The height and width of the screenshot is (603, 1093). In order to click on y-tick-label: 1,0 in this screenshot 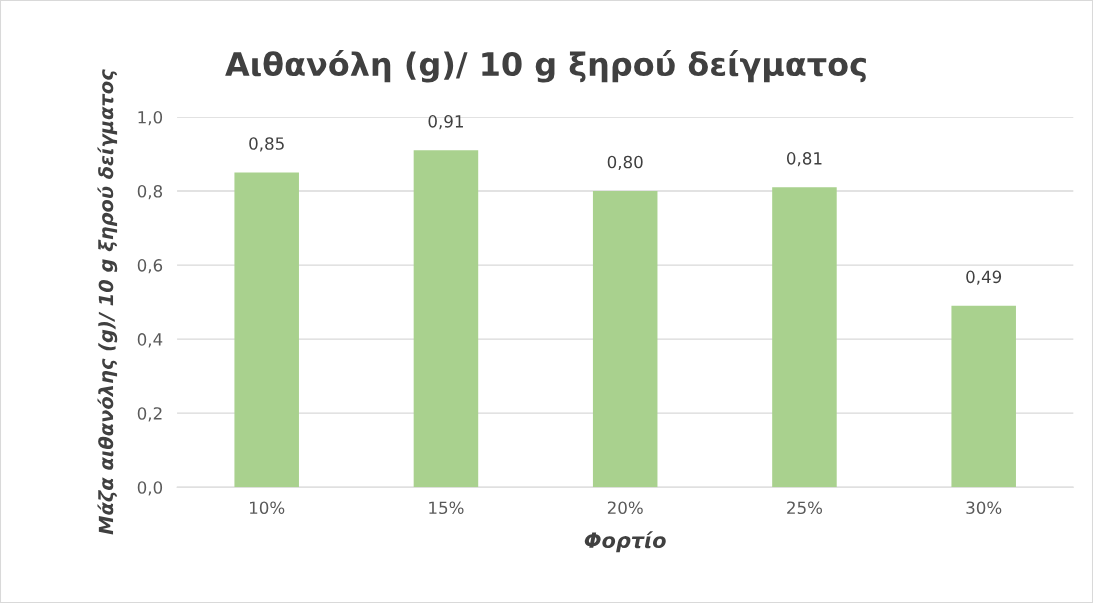, I will do `click(150, 118)`.